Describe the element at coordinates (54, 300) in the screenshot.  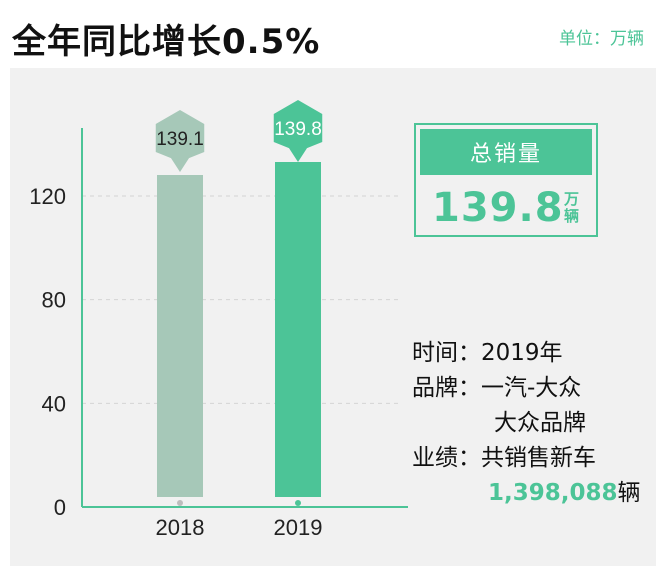
I see `y-tick-label: 80` at that location.